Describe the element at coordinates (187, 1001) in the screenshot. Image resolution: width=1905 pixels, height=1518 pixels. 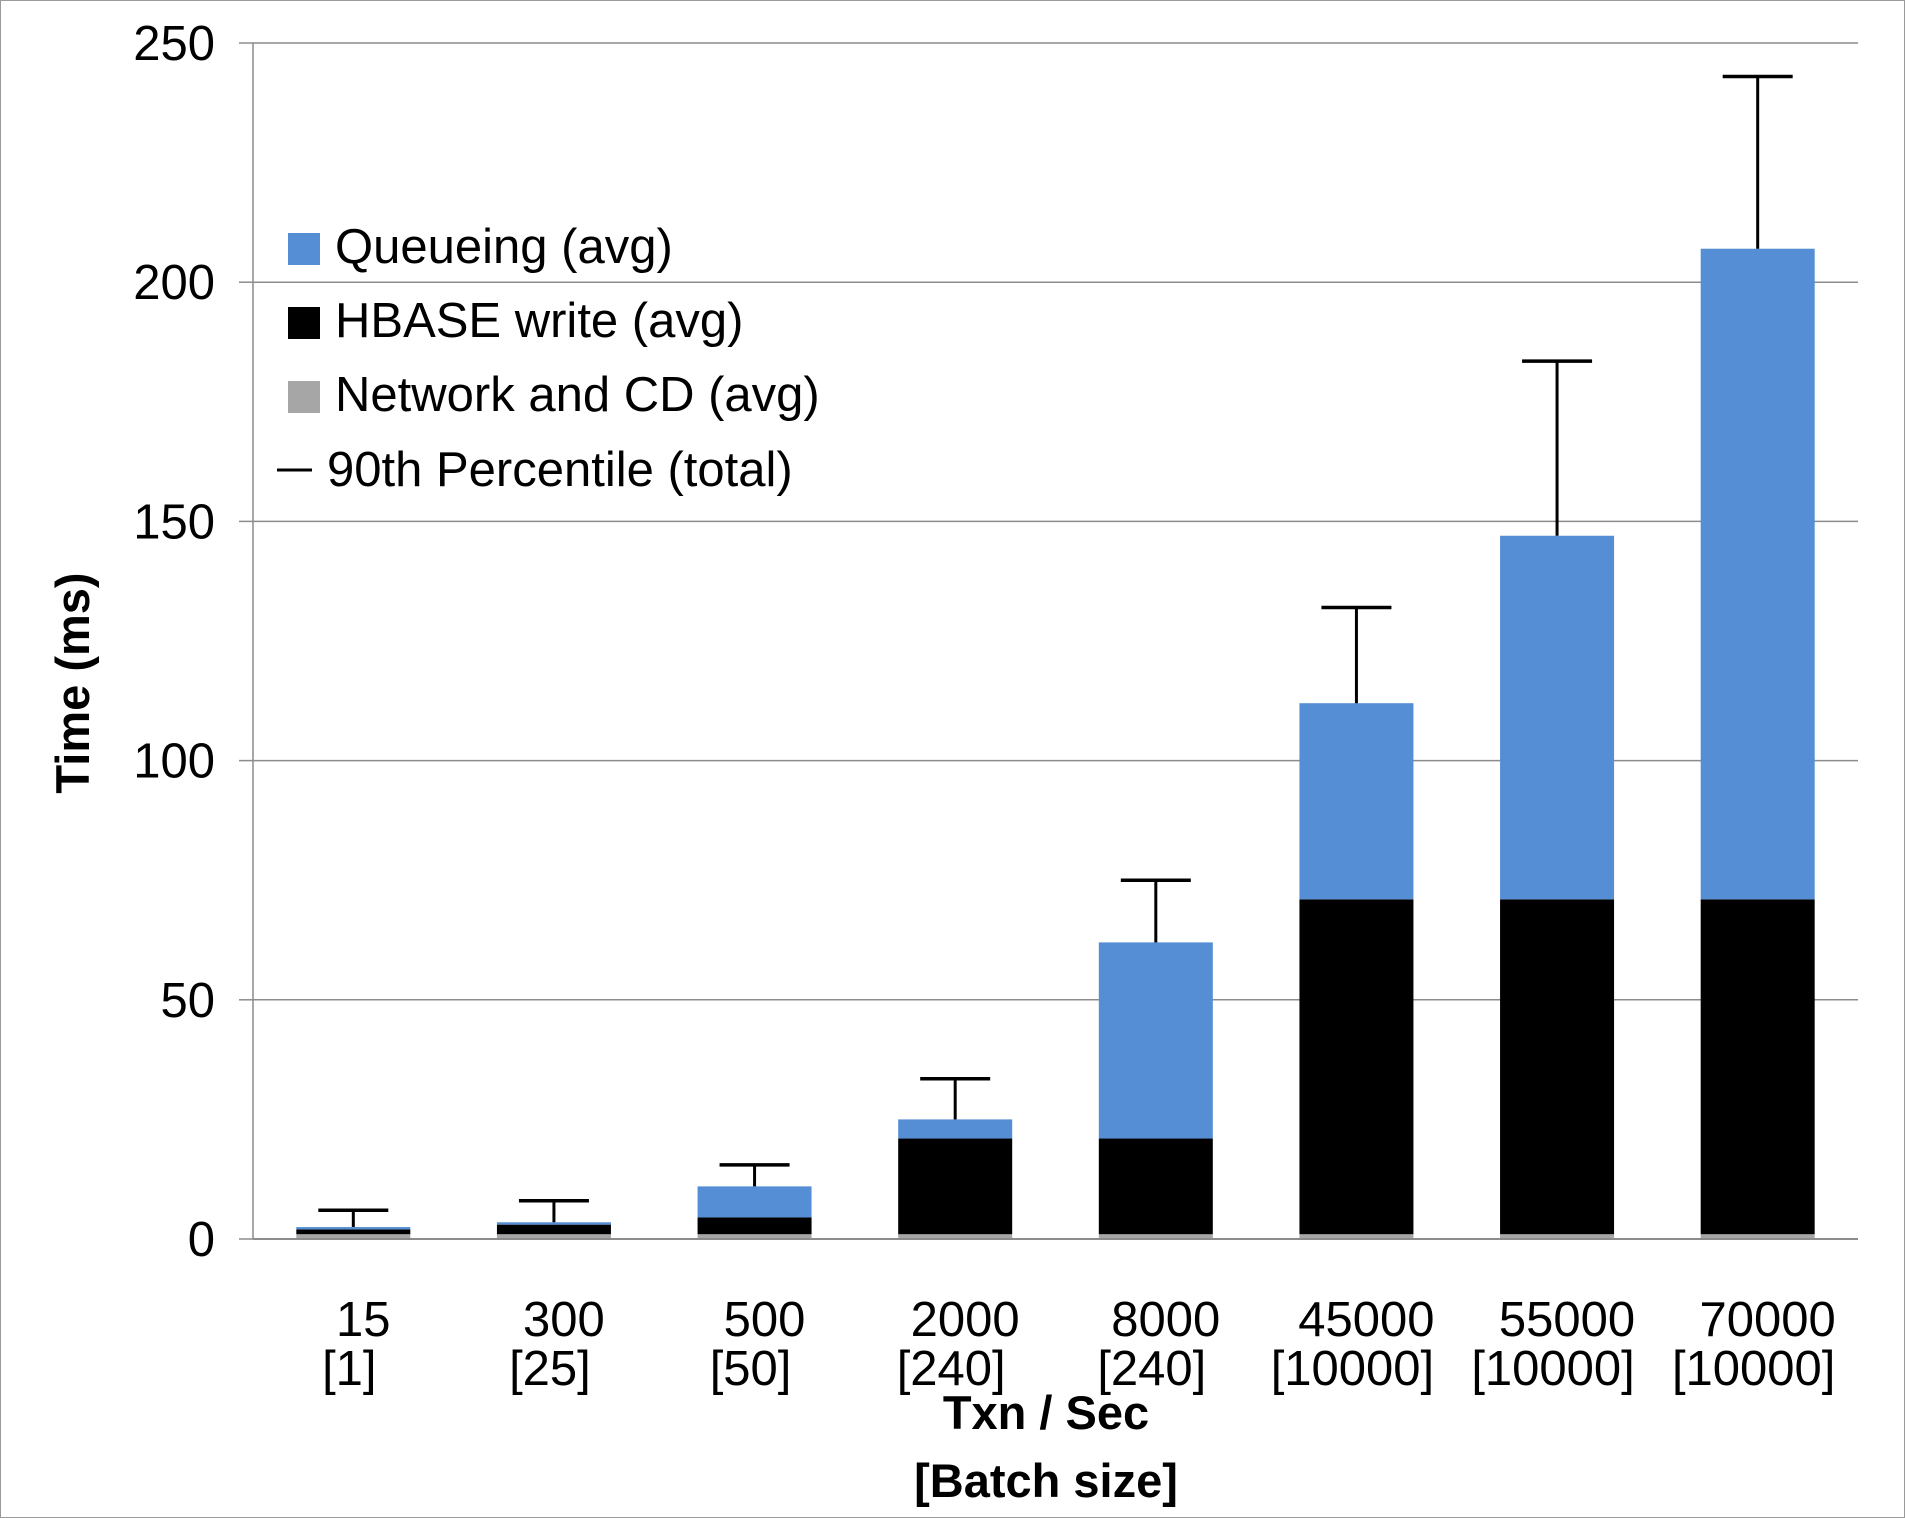
I see `y-tick-label-50: 50` at that location.